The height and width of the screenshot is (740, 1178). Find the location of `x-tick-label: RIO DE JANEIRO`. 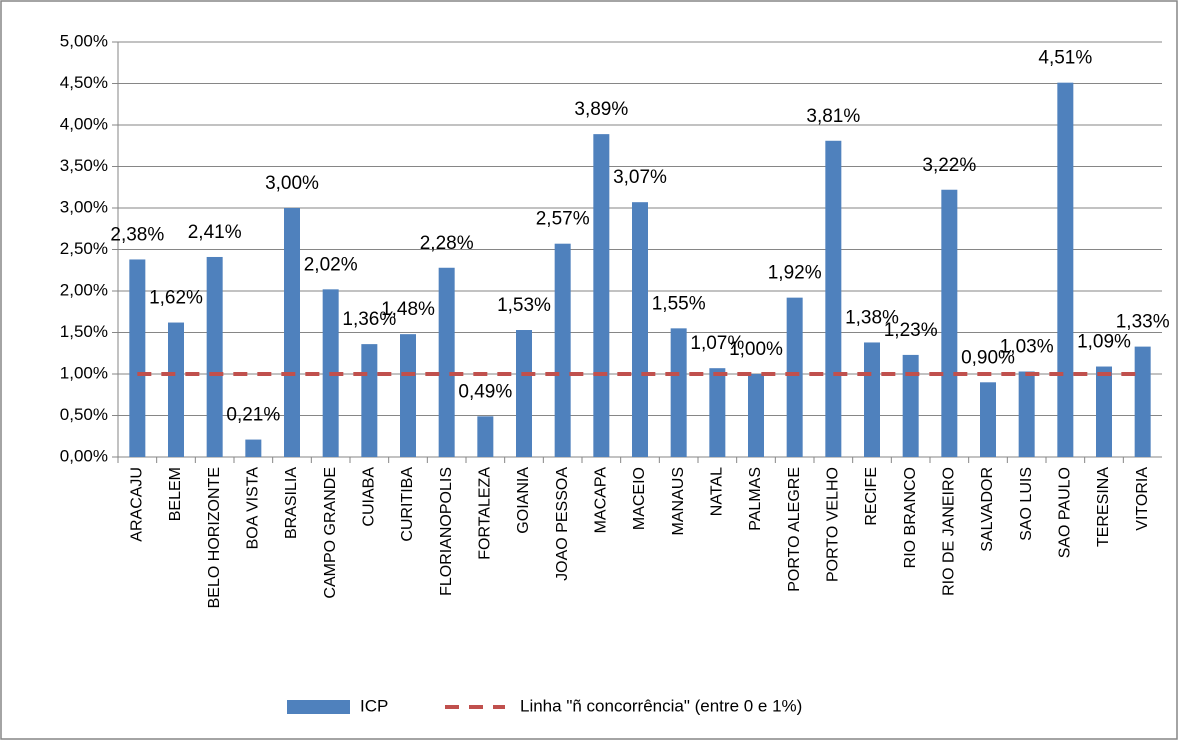

x-tick-label: RIO DE JANEIRO is located at coordinates (949, 531).